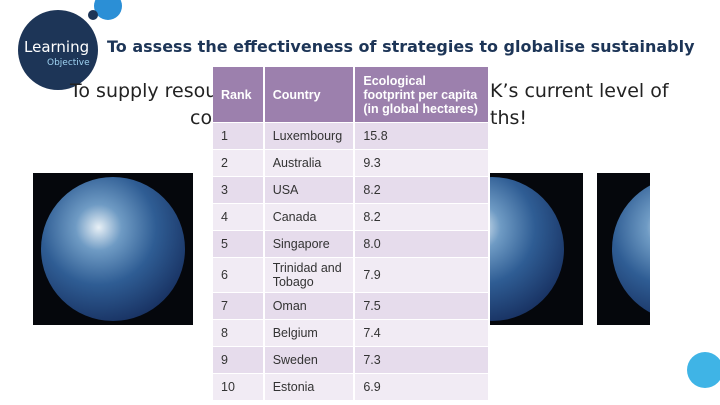 The image size is (720, 405). What do you see at coordinates (239, 136) in the screenshot?
I see `table-cell: 1` at bounding box center [239, 136].